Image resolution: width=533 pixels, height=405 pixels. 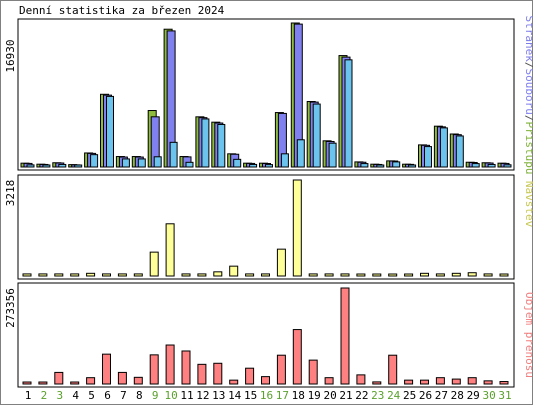 I want to click on bar-Stránek-day-2, so click(x=46, y=166).